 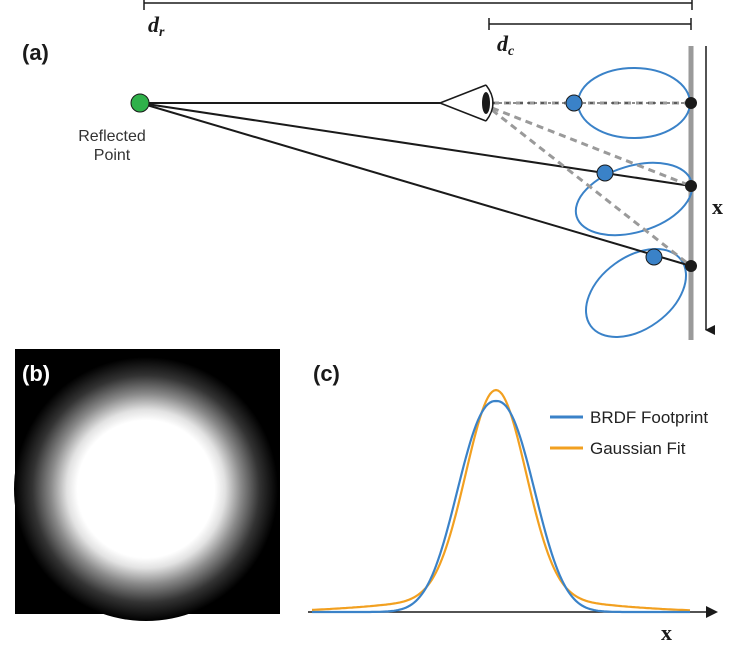 I want to click on panel-c-label: (c), so click(x=326, y=373).